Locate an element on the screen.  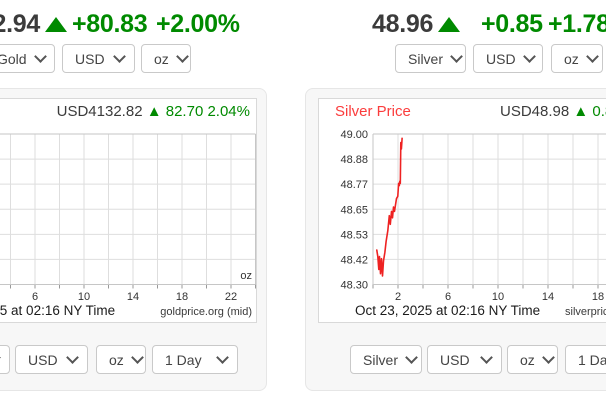
gold-chart-source: goldprice.org (mid) is located at coordinates (206, 312).